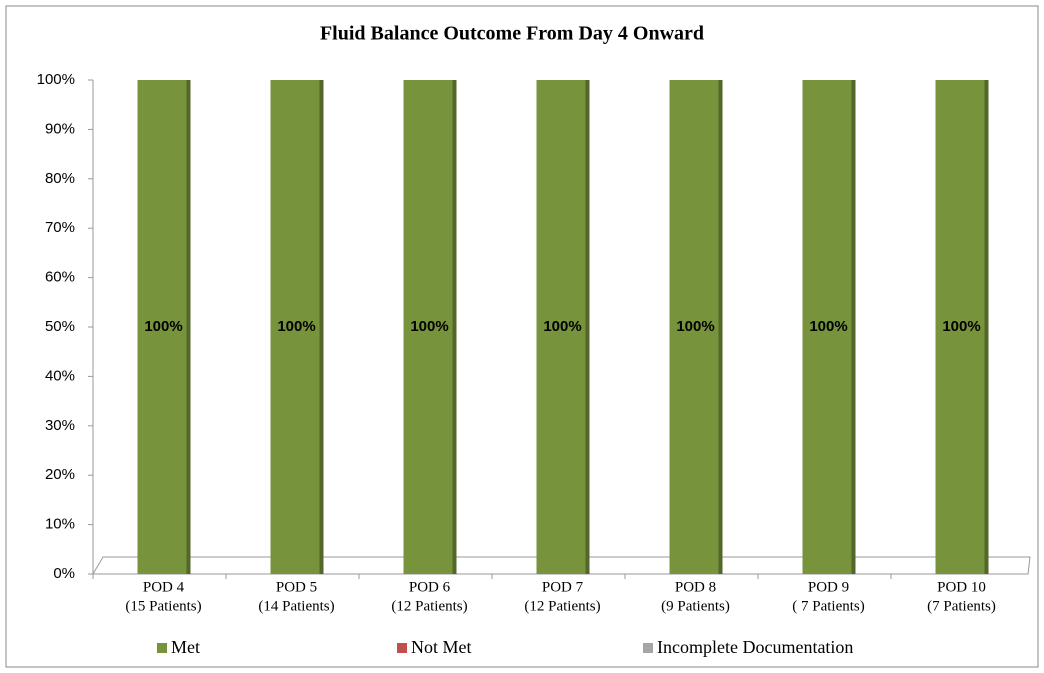 This screenshot has width=1044, height=673. I want to click on y-tick-label: 40%, so click(60, 375).